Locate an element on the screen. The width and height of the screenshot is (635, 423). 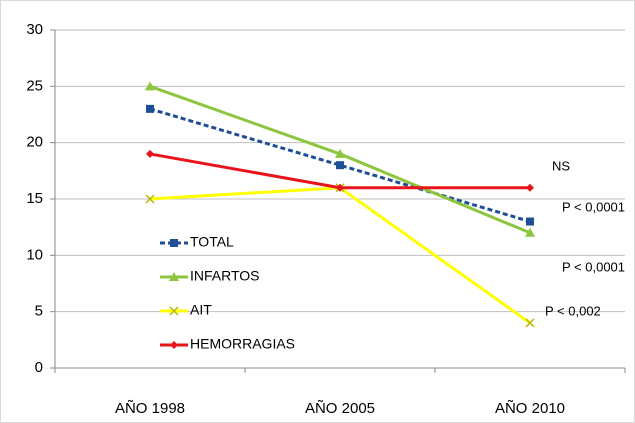
annotation: NS is located at coordinates (561, 165).